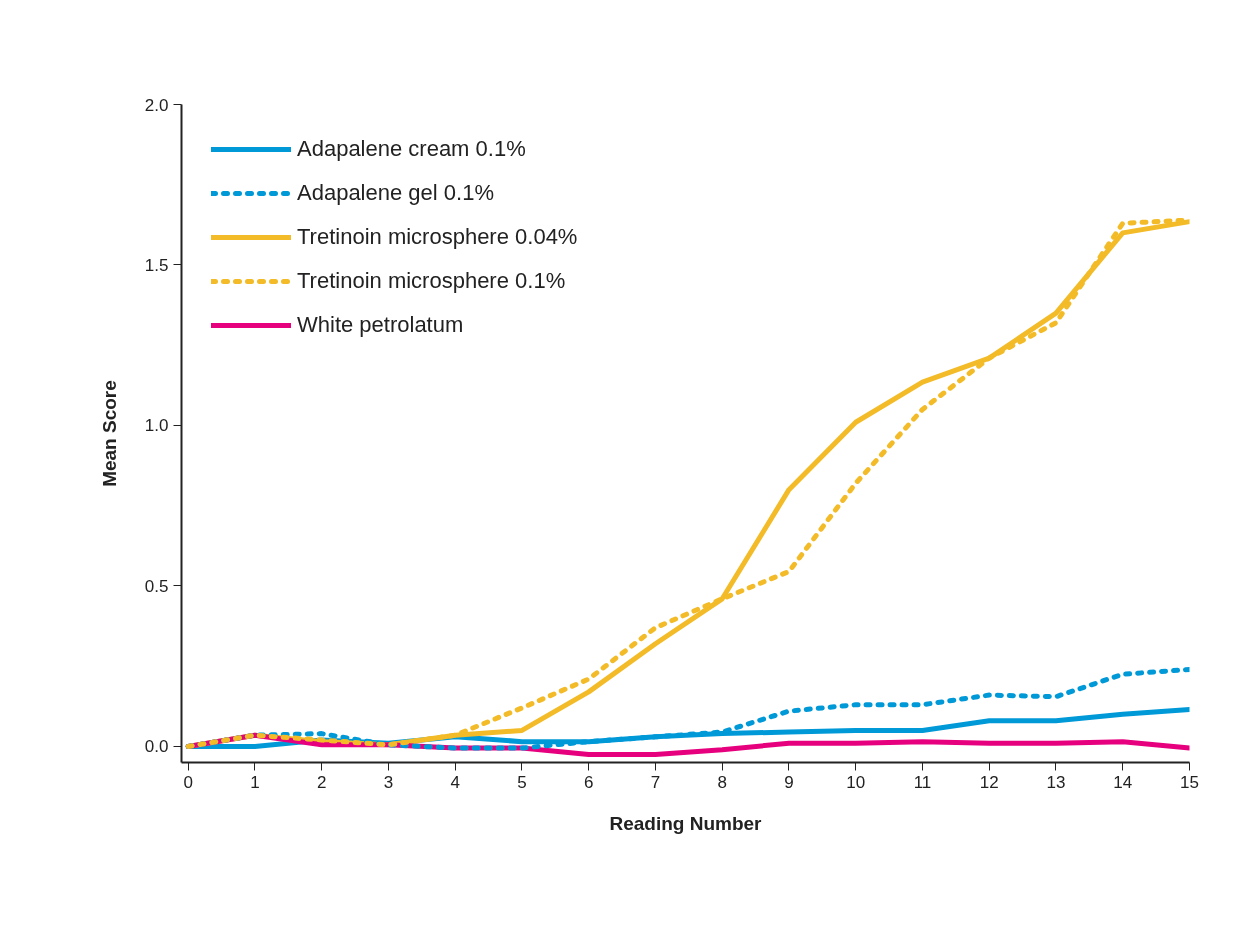 The image size is (1260, 940). What do you see at coordinates (437, 237) in the screenshot?
I see `legend-label: Tretinoin microsphere 0.04%` at bounding box center [437, 237].